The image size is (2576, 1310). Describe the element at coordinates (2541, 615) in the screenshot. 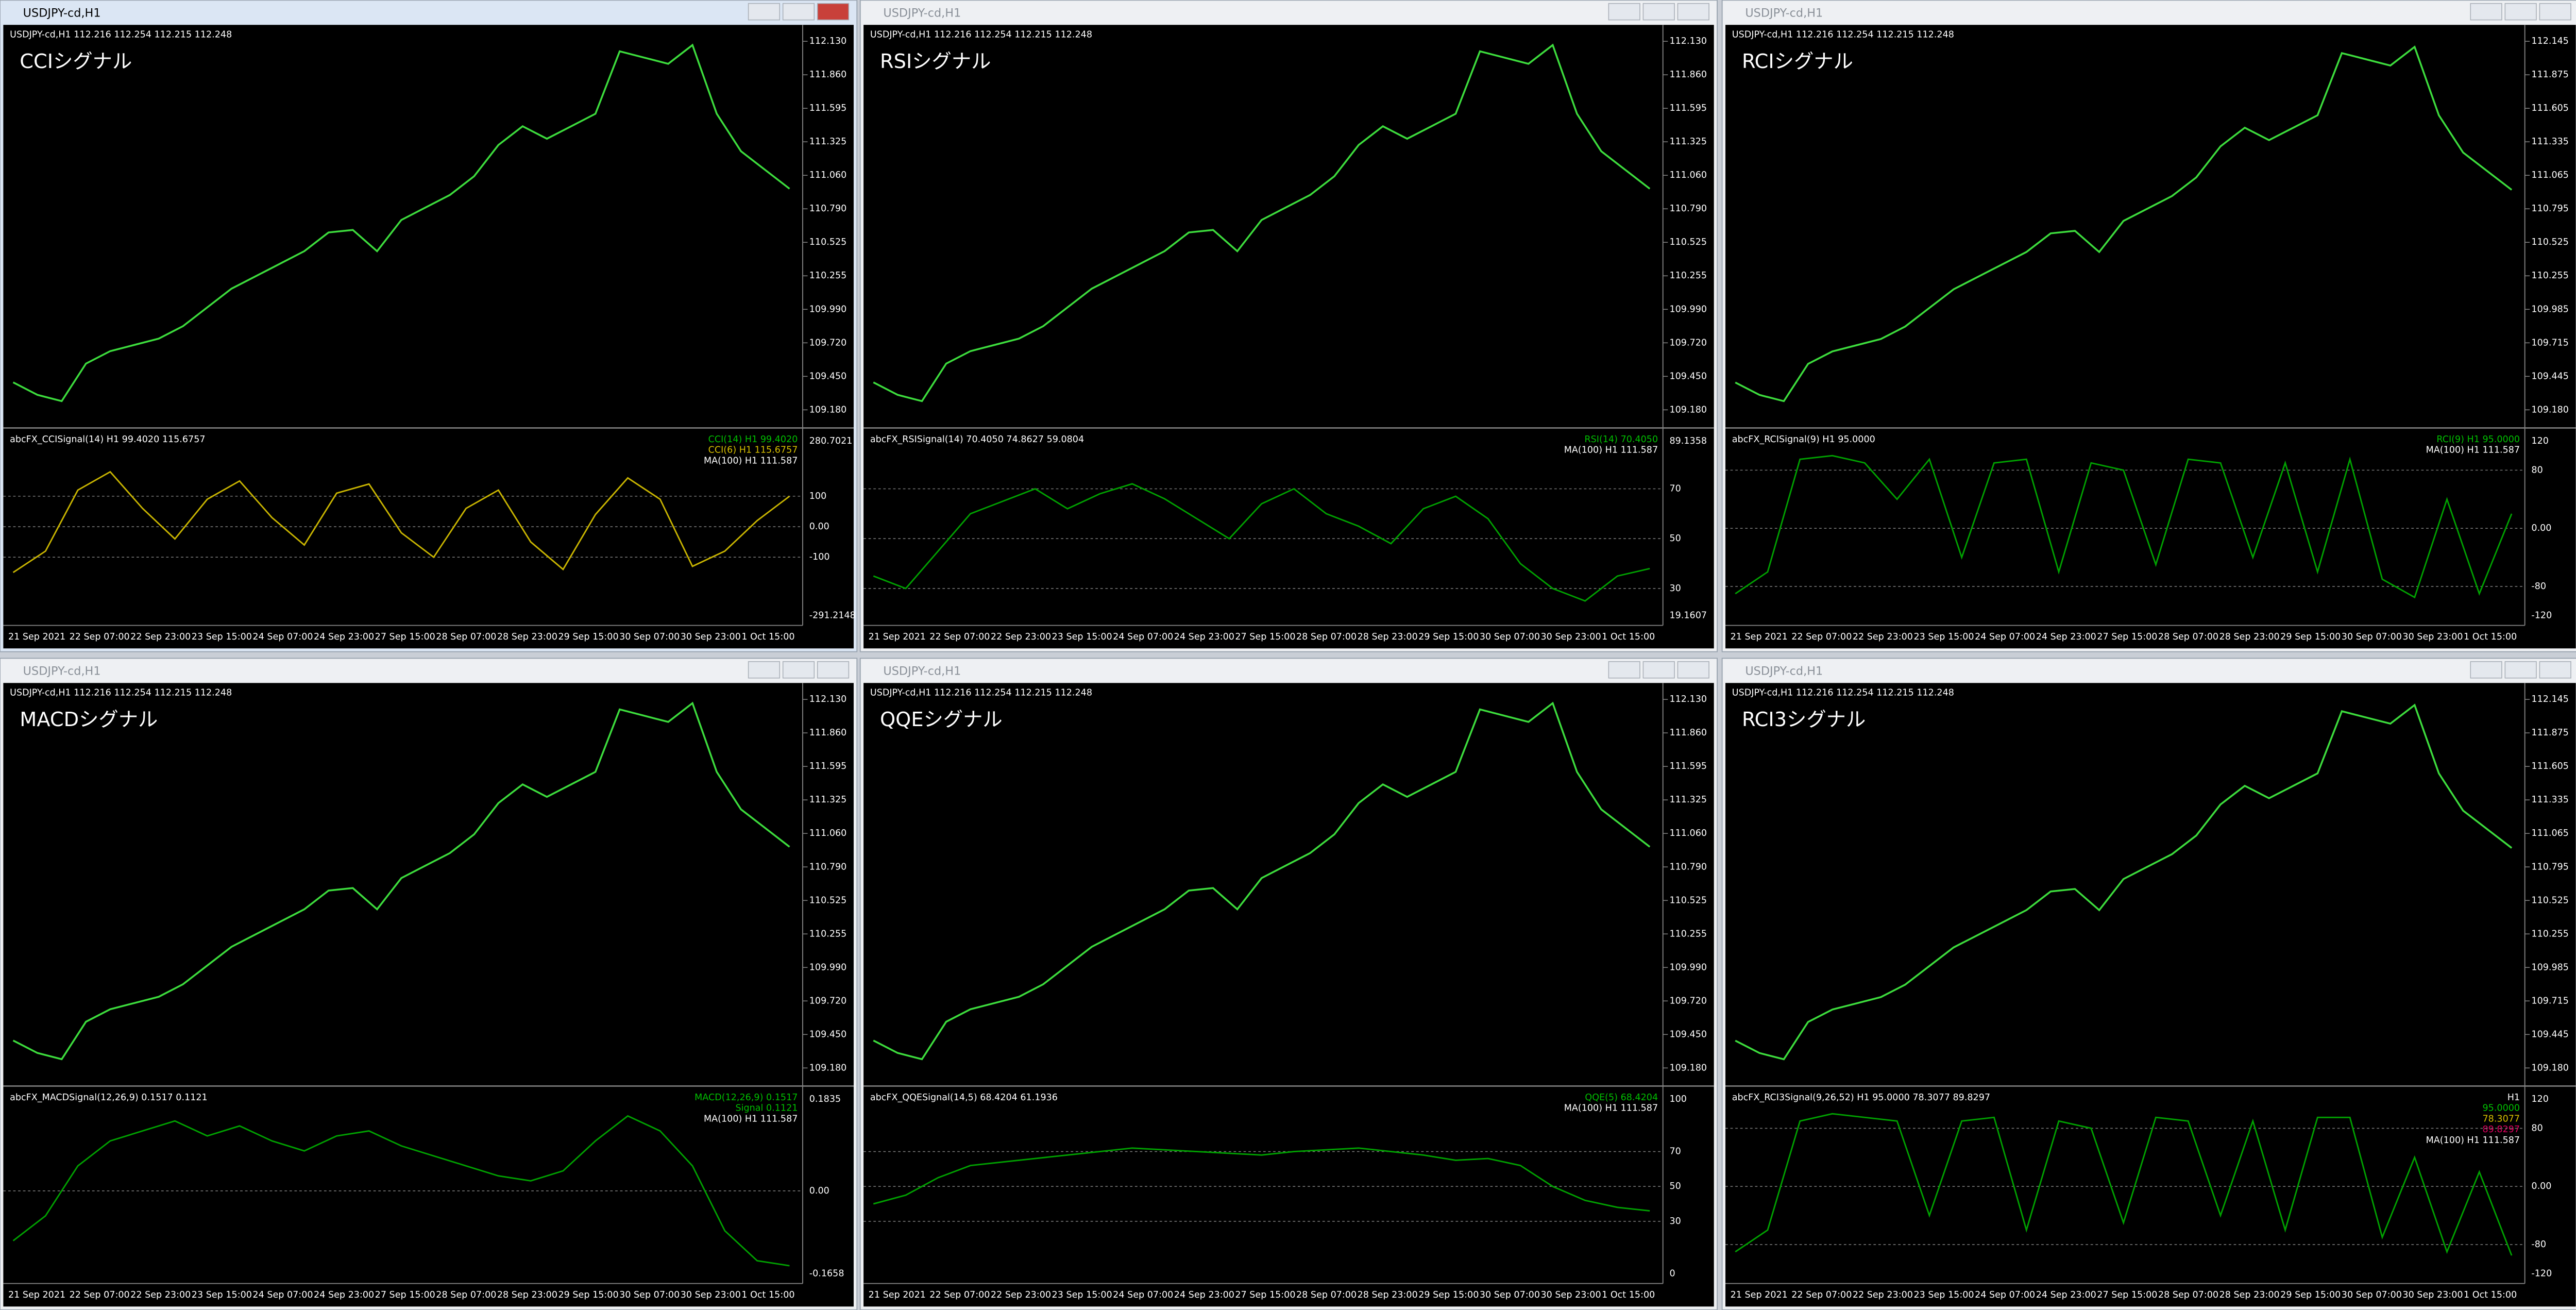

I see `indicator-tick-label: -120` at that location.